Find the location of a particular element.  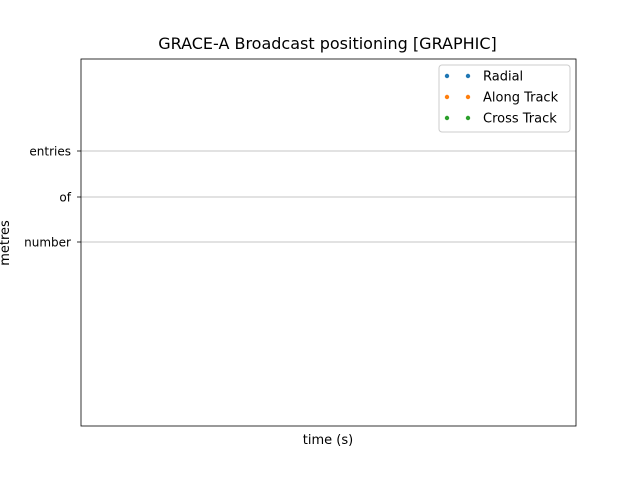

legend: Radial Along Track Cross Track is located at coordinates (504, 98).